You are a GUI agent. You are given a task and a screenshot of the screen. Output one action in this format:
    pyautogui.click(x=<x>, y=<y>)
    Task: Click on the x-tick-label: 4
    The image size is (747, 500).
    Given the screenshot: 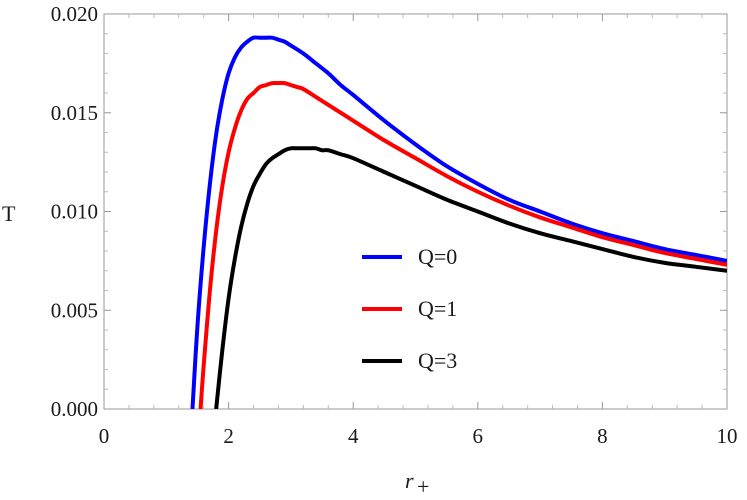 What is the action you would take?
    pyautogui.click(x=353, y=436)
    